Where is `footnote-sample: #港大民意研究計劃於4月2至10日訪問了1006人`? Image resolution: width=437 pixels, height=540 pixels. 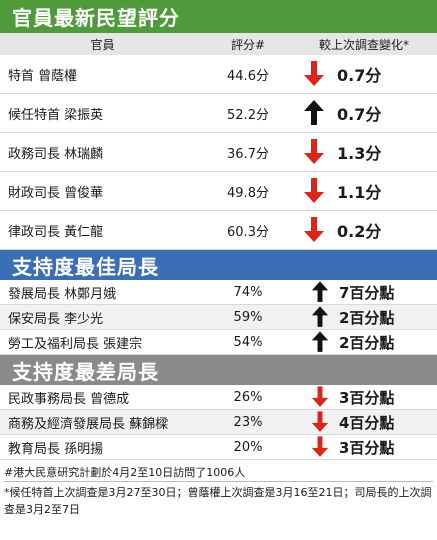
footnote-sample: #港大民意研究計劃於4月2至10日訪問了1006人 is located at coordinates (125, 472).